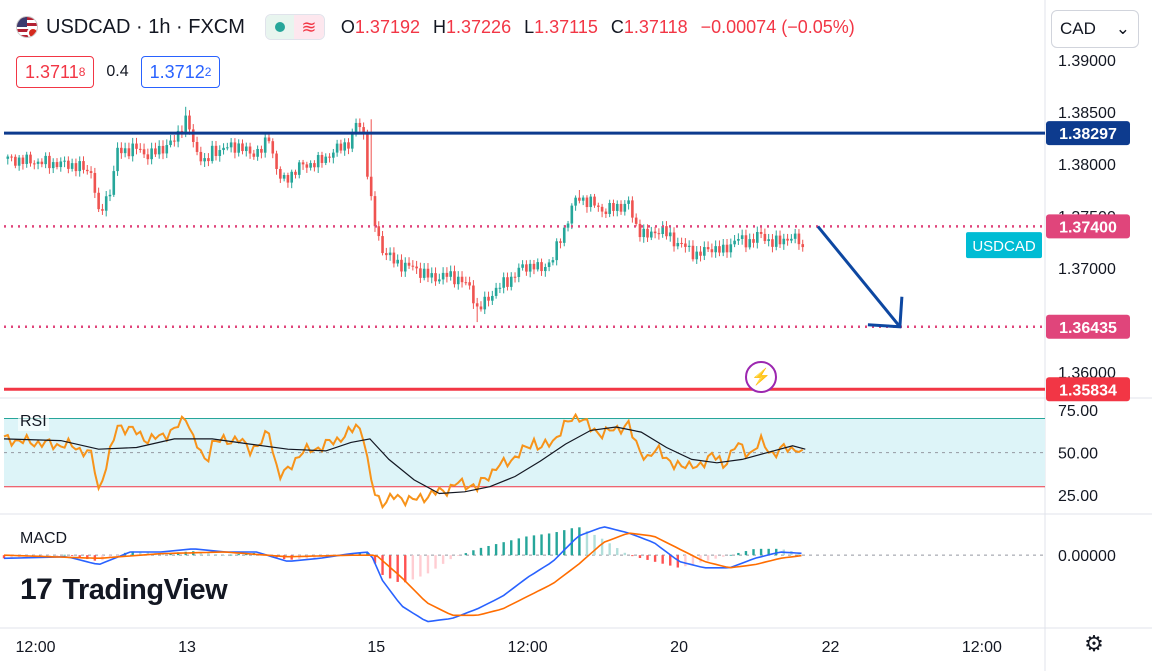 This screenshot has height=671, width=1152. What do you see at coordinates (295, 27) in the screenshot?
I see `market-status-pill: ≋` at bounding box center [295, 27].